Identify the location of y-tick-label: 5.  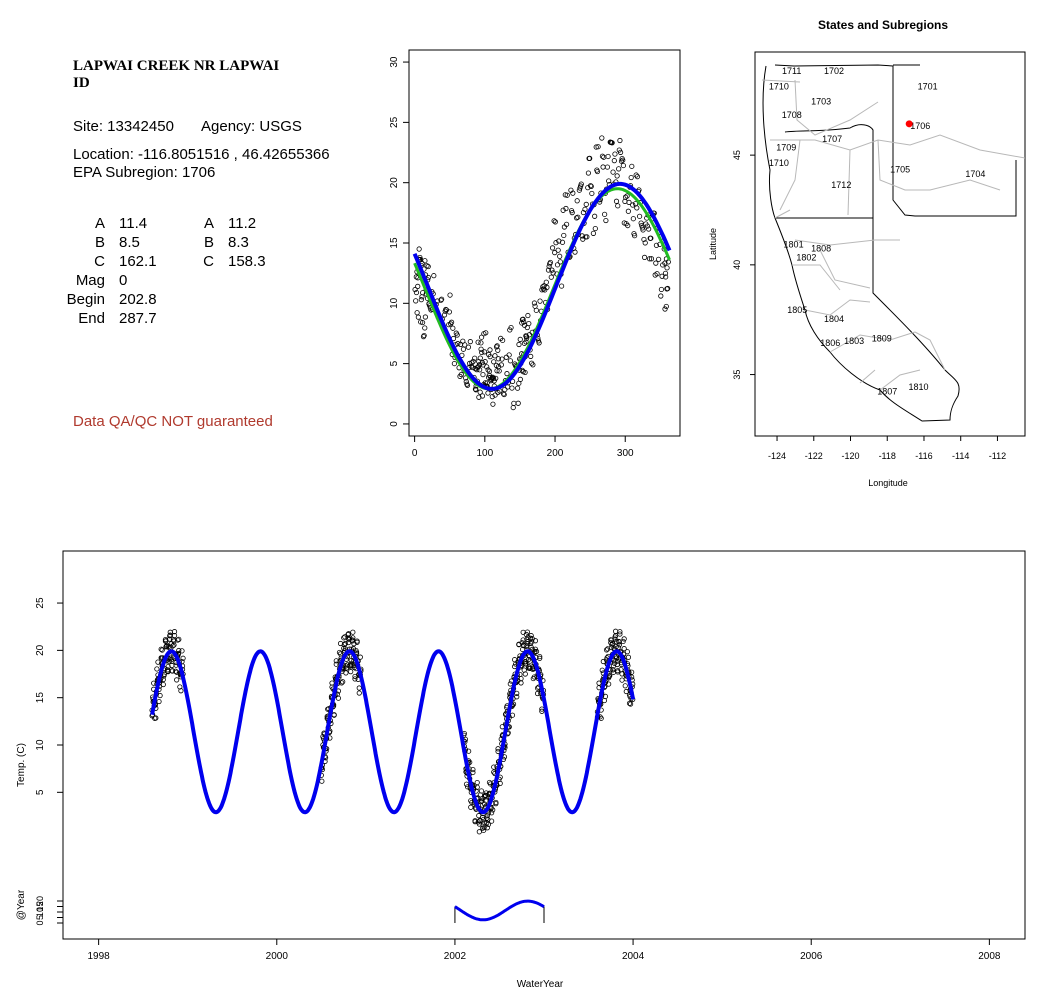
(40, 792).